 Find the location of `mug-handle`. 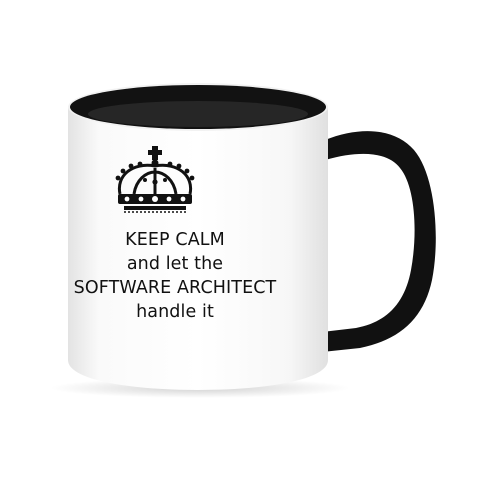

mug-handle is located at coordinates (379, 241).